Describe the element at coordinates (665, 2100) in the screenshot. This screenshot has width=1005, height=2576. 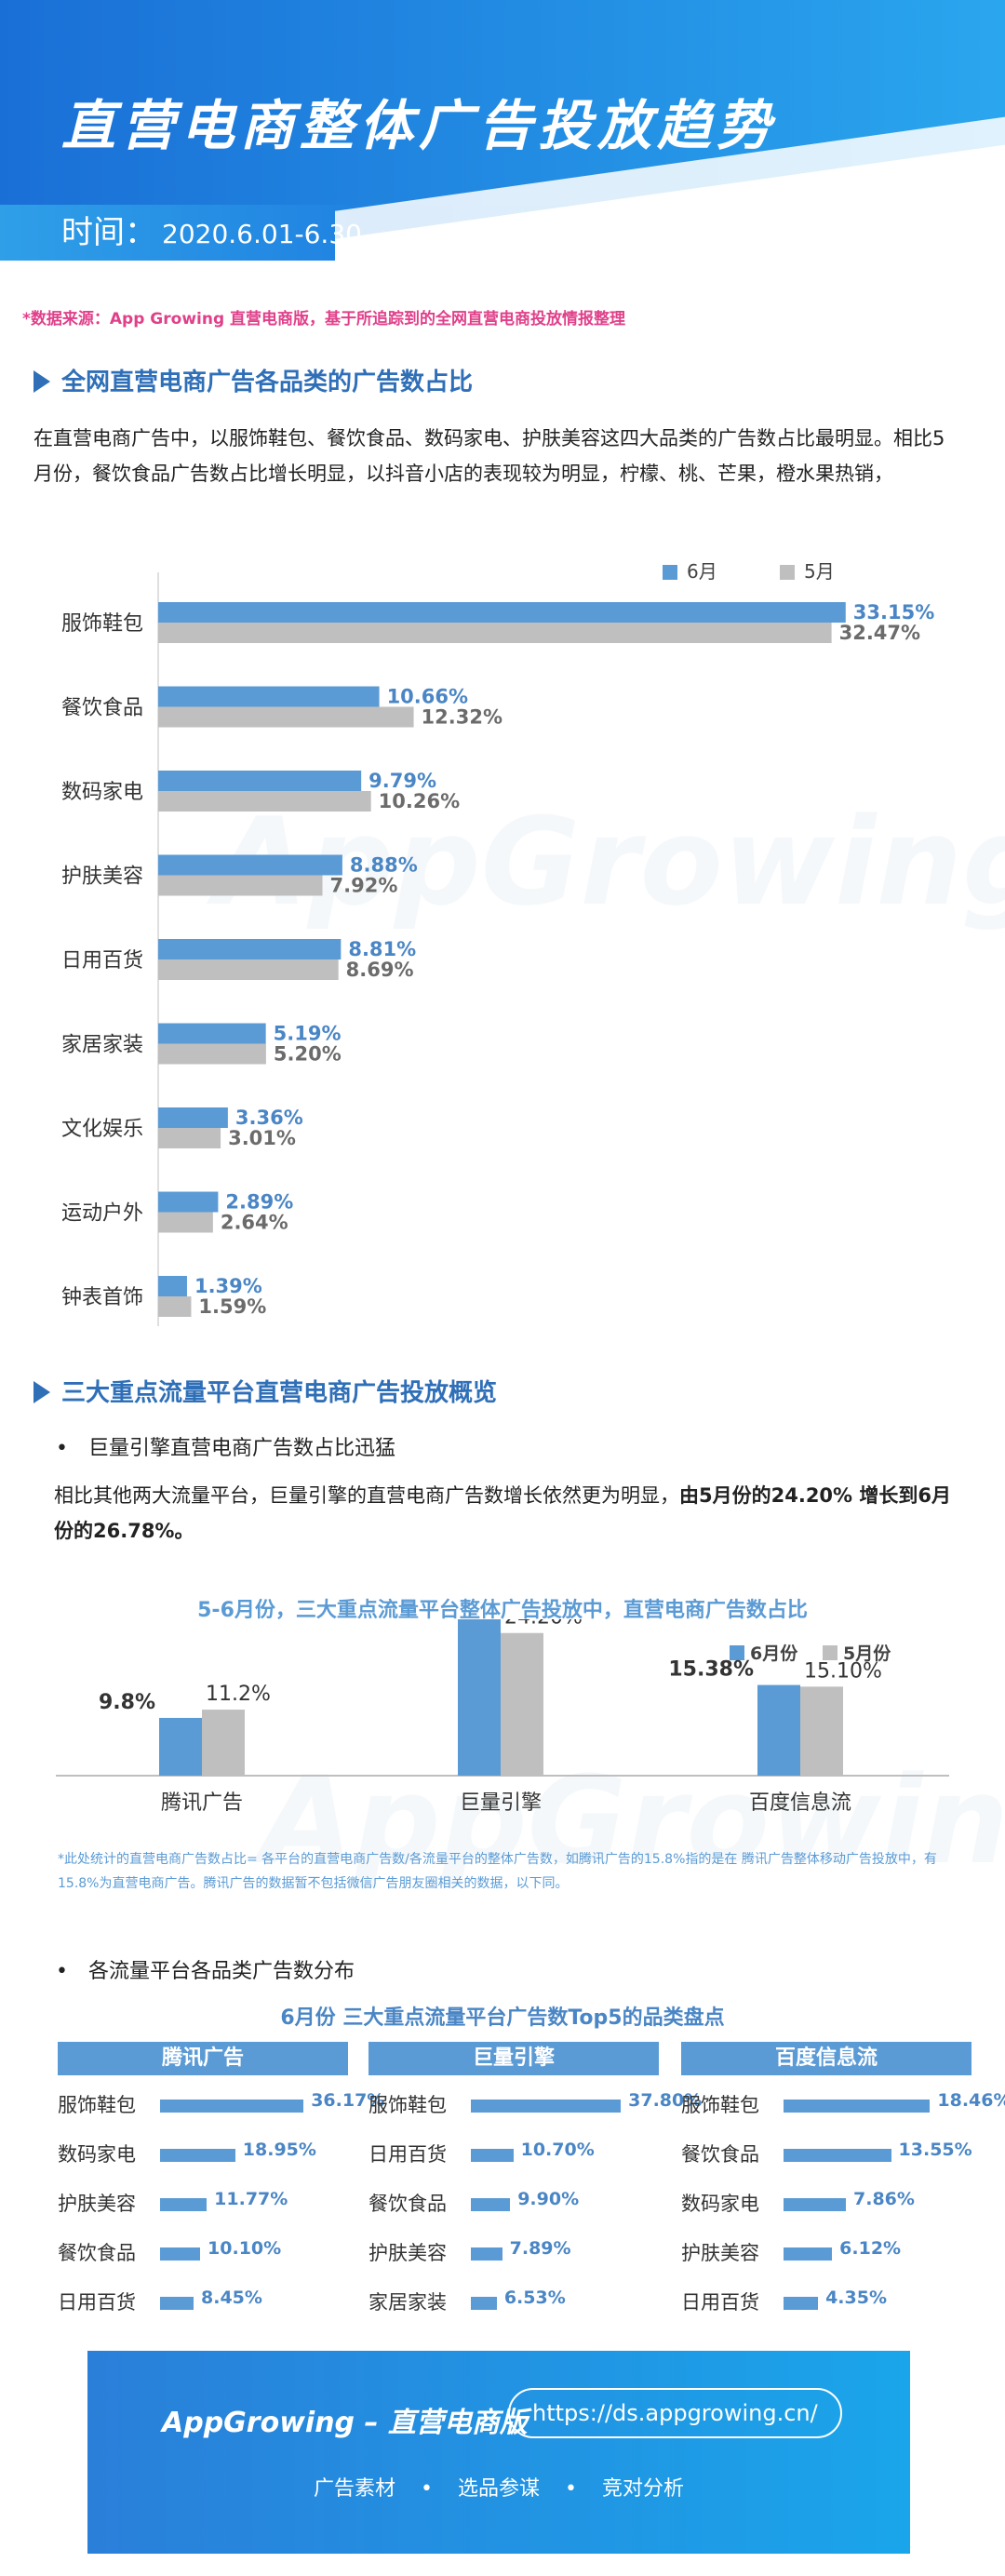
I see `top5-value-label: 37.80%` at that location.